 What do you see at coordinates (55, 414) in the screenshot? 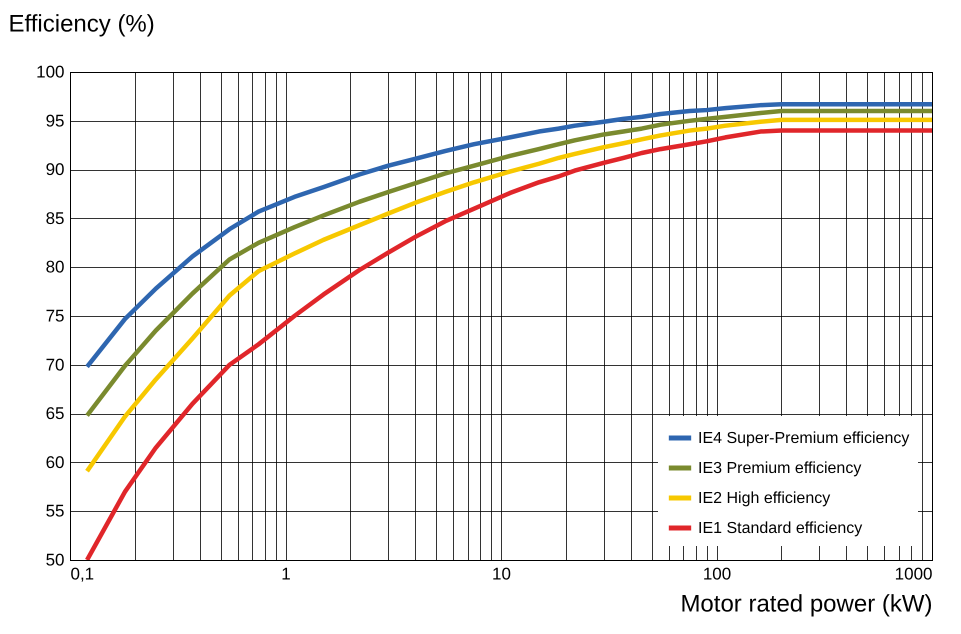
I see `y-tick-label: 65` at bounding box center [55, 414].